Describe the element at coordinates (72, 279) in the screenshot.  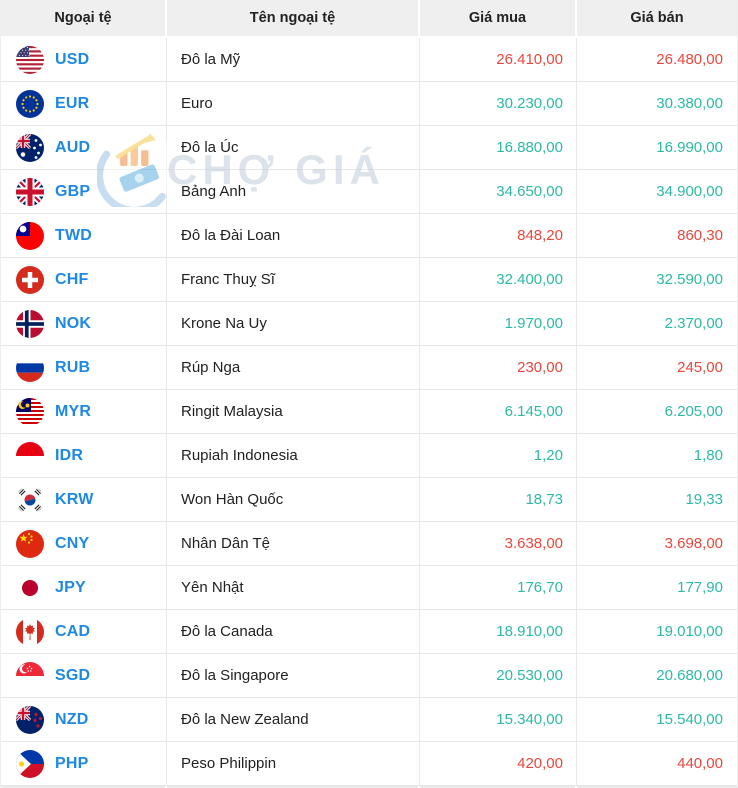
I see `currency-code: CHF` at that location.